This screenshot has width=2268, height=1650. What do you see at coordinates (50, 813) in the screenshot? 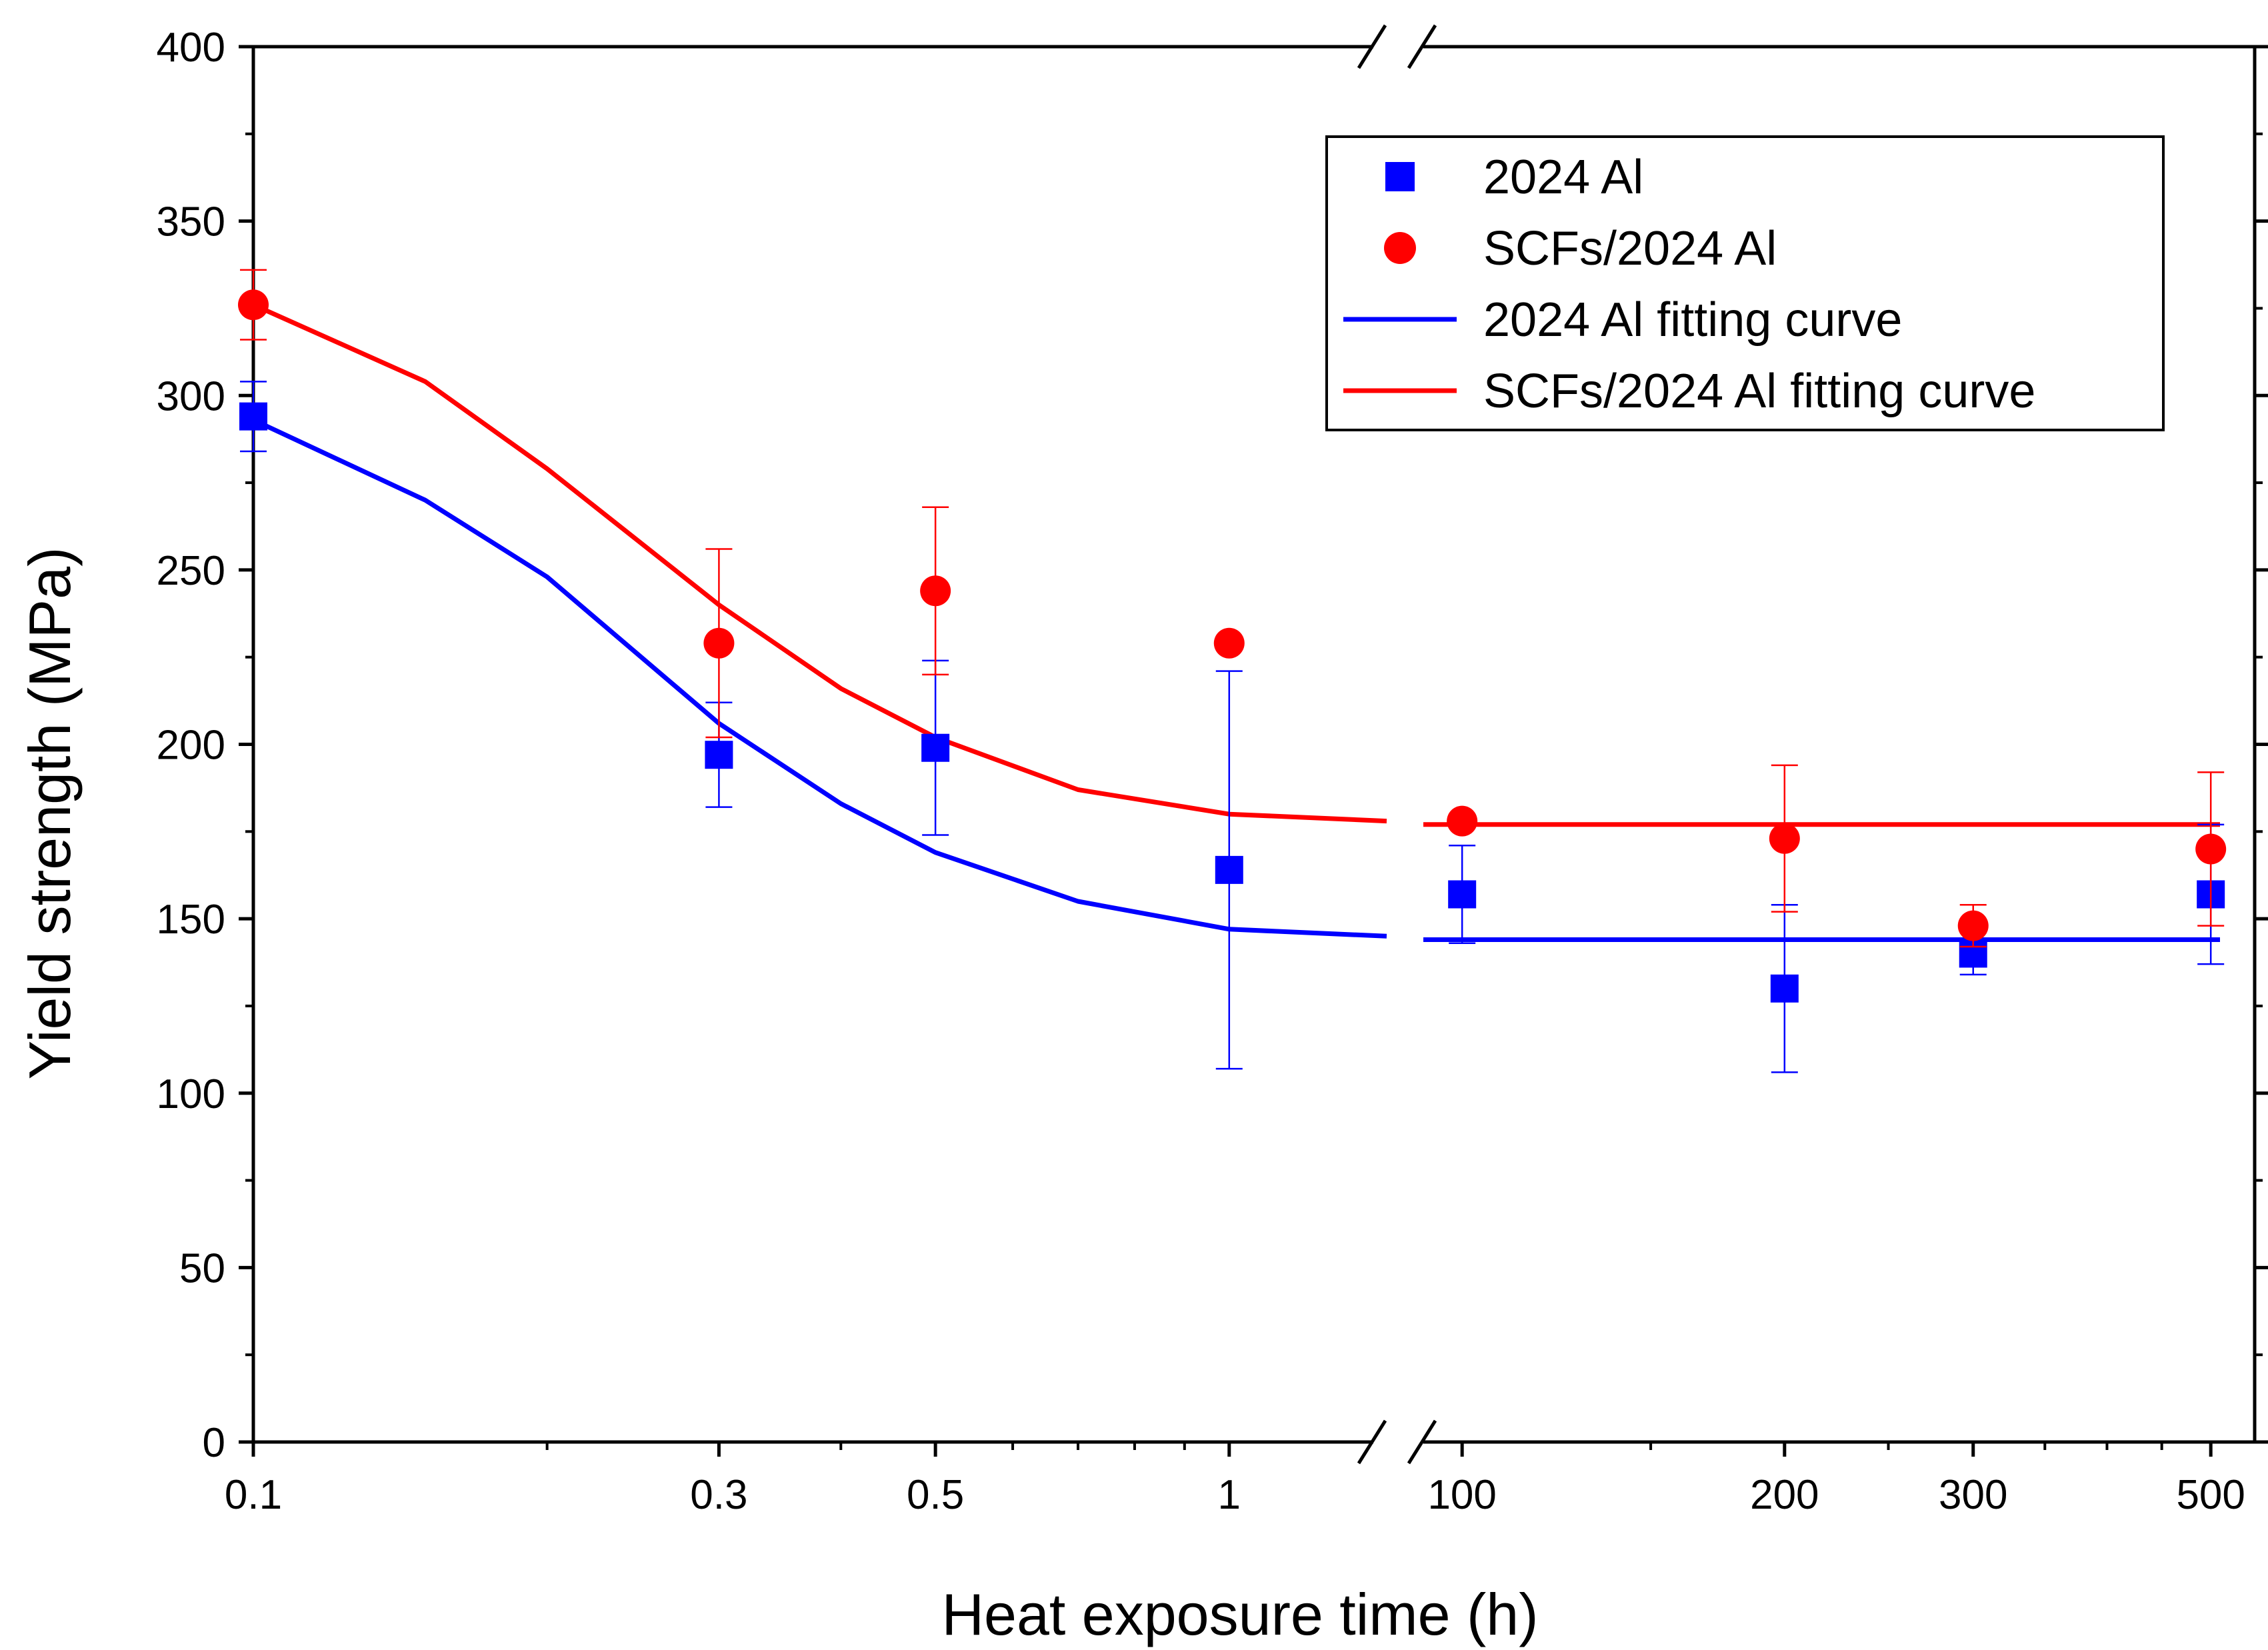
I see `y-axis-title: Yield strength (MPa)` at bounding box center [50, 813].